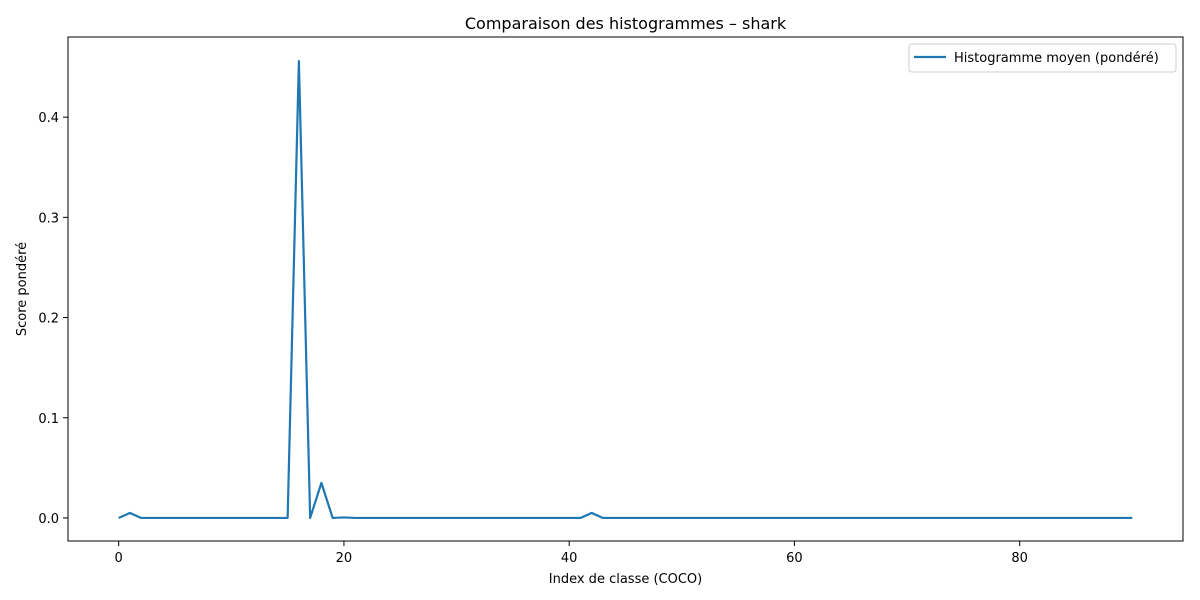 The width and height of the screenshot is (1200, 600). I want to click on x-tick-label: 80, so click(1019, 558).